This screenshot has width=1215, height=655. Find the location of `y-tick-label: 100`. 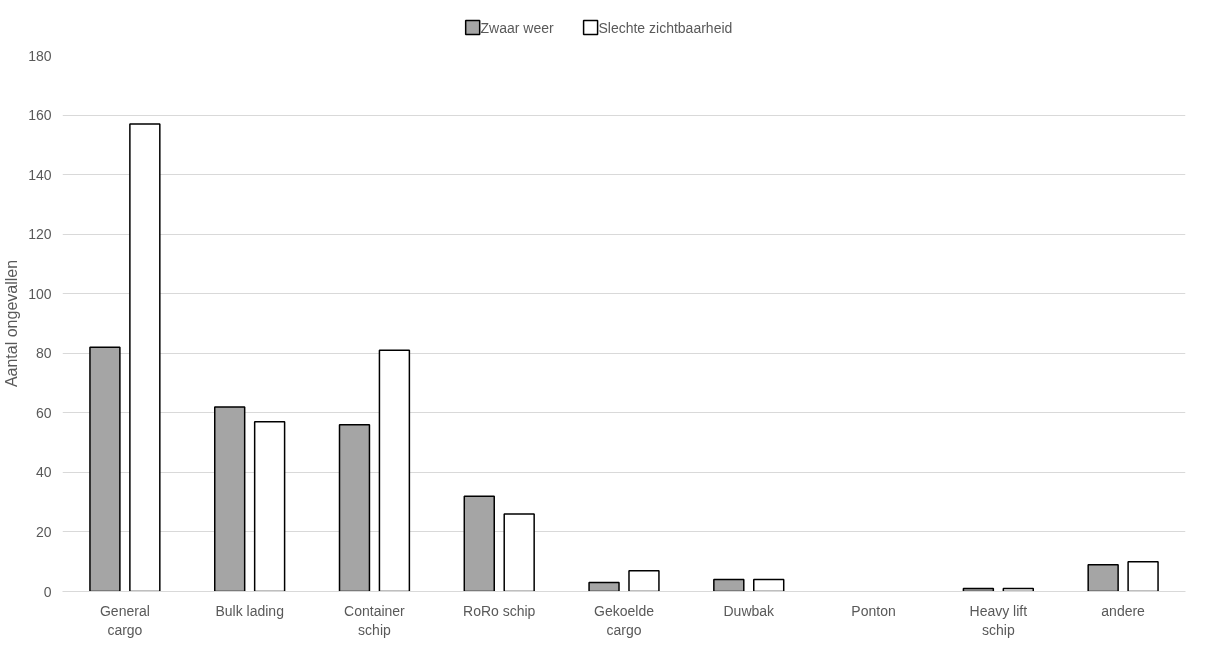

y-tick-label: 100 is located at coordinates (40, 293).